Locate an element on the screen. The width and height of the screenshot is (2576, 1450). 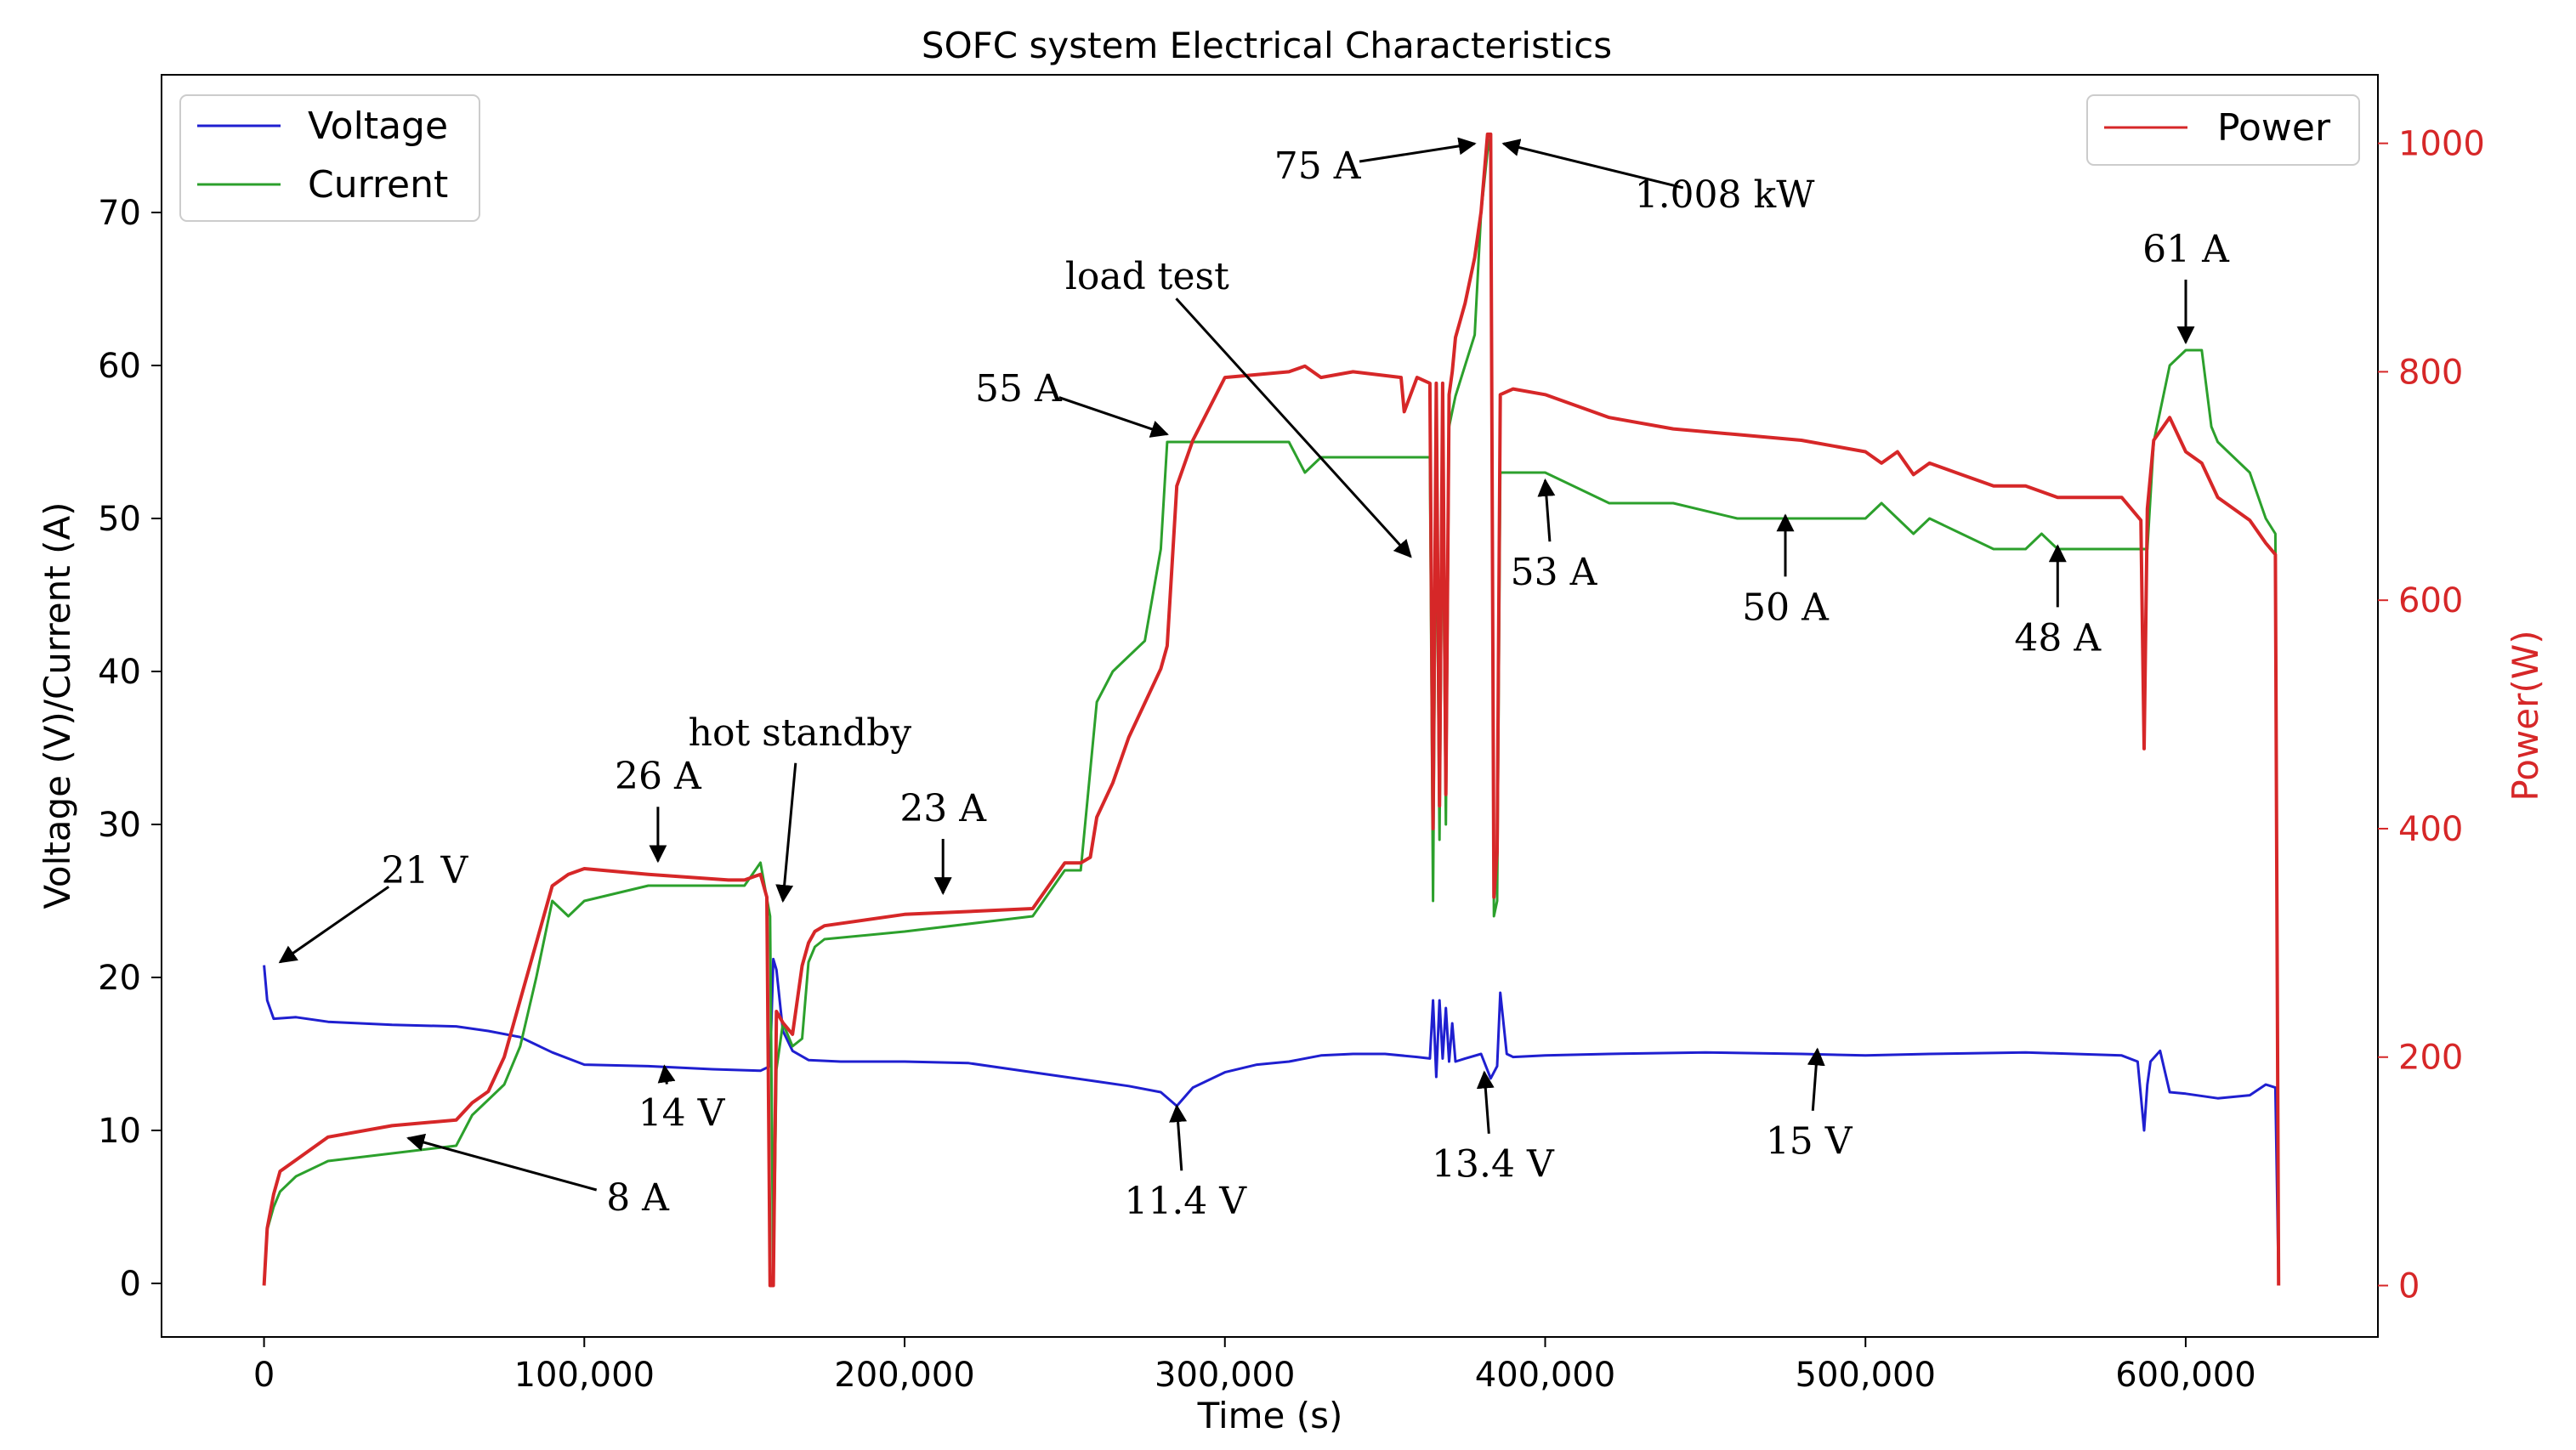
annotation-label-61-a: 61 A is located at coordinates (2186, 249).